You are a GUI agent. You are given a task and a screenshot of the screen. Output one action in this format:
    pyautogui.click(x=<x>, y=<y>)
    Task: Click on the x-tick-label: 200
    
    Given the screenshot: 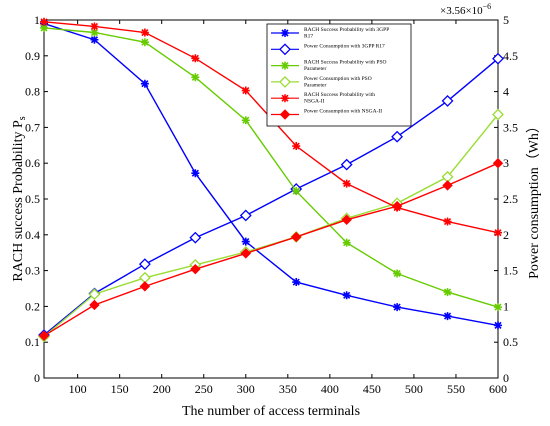 What is the action you would take?
    pyautogui.click(x=162, y=389)
    